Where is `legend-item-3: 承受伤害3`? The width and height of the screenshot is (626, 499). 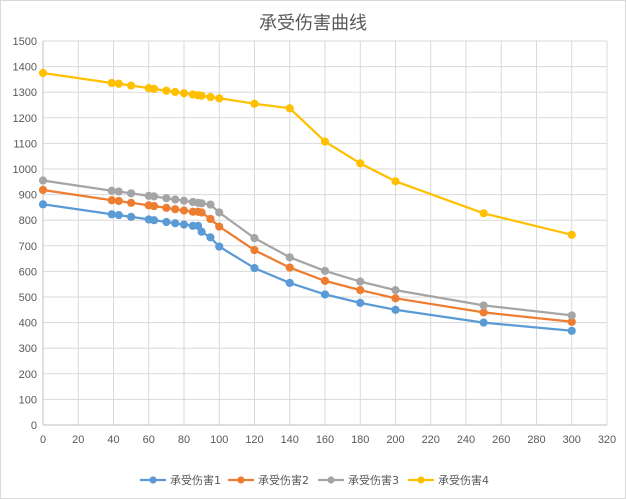
legend-item-3: 承受伤害3 is located at coordinates (358, 480).